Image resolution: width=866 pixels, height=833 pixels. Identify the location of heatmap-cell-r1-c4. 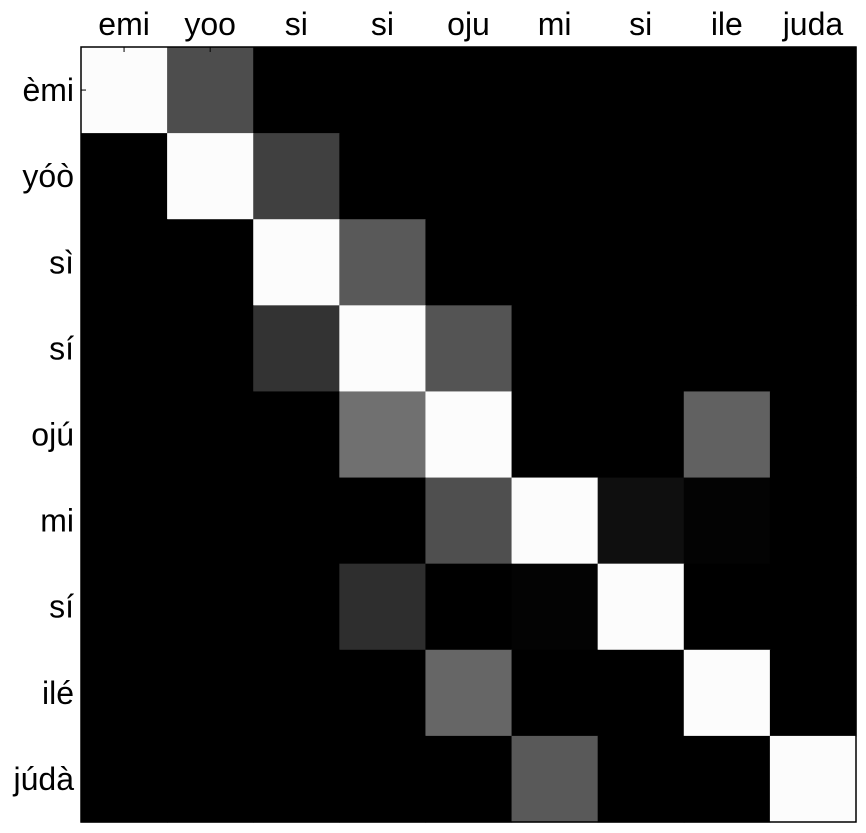
(469, 176).